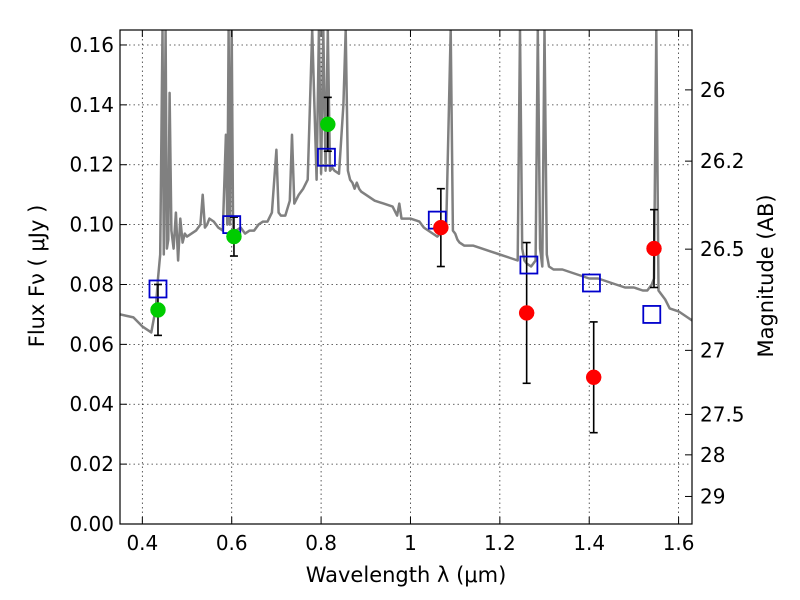 The height and width of the screenshot is (600, 800). I want to click on right-tick-label: 29, so click(712, 496).